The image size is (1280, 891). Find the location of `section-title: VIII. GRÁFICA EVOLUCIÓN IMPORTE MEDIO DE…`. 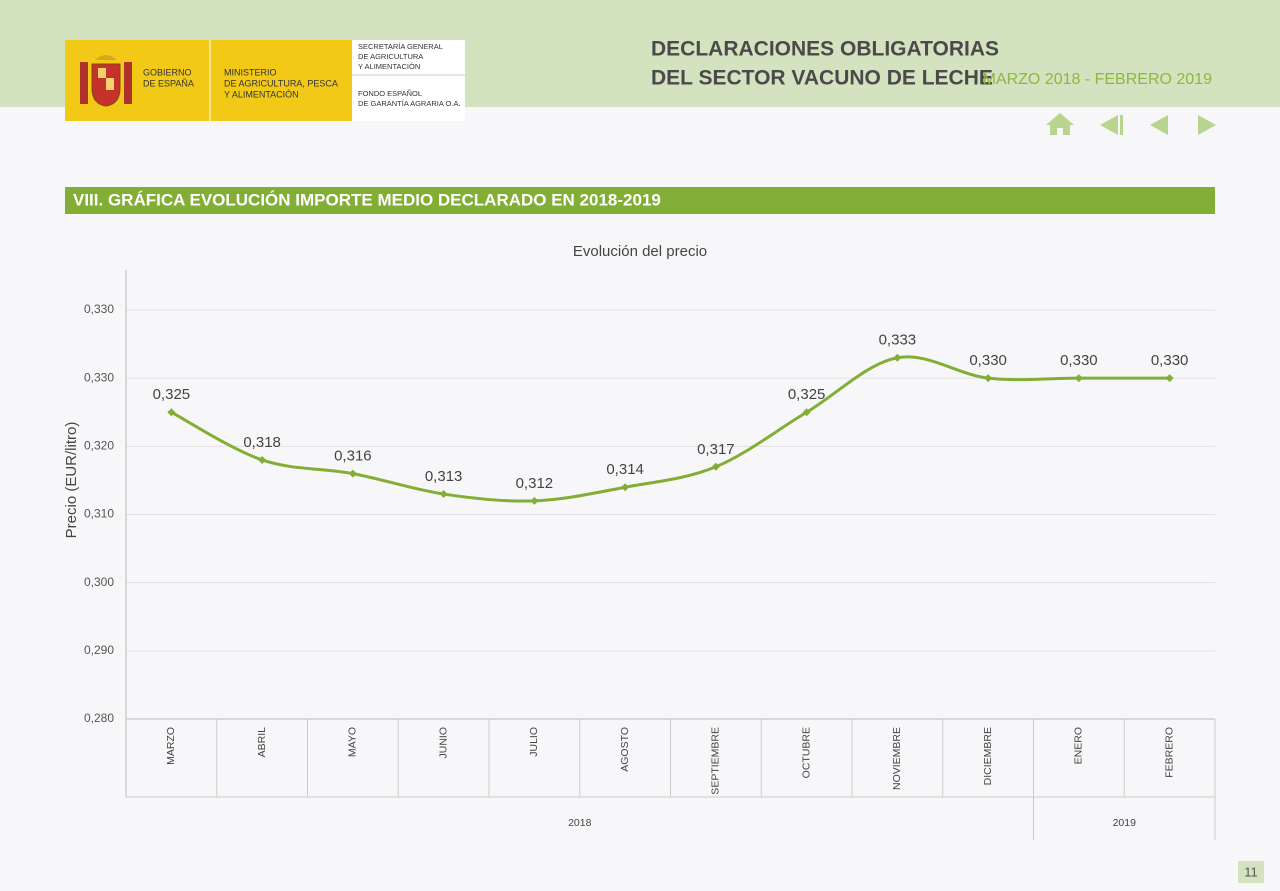

section-title: VIII. GRÁFICA EVOLUCIÓN IMPORTE MEDIO DE… is located at coordinates (367, 199).